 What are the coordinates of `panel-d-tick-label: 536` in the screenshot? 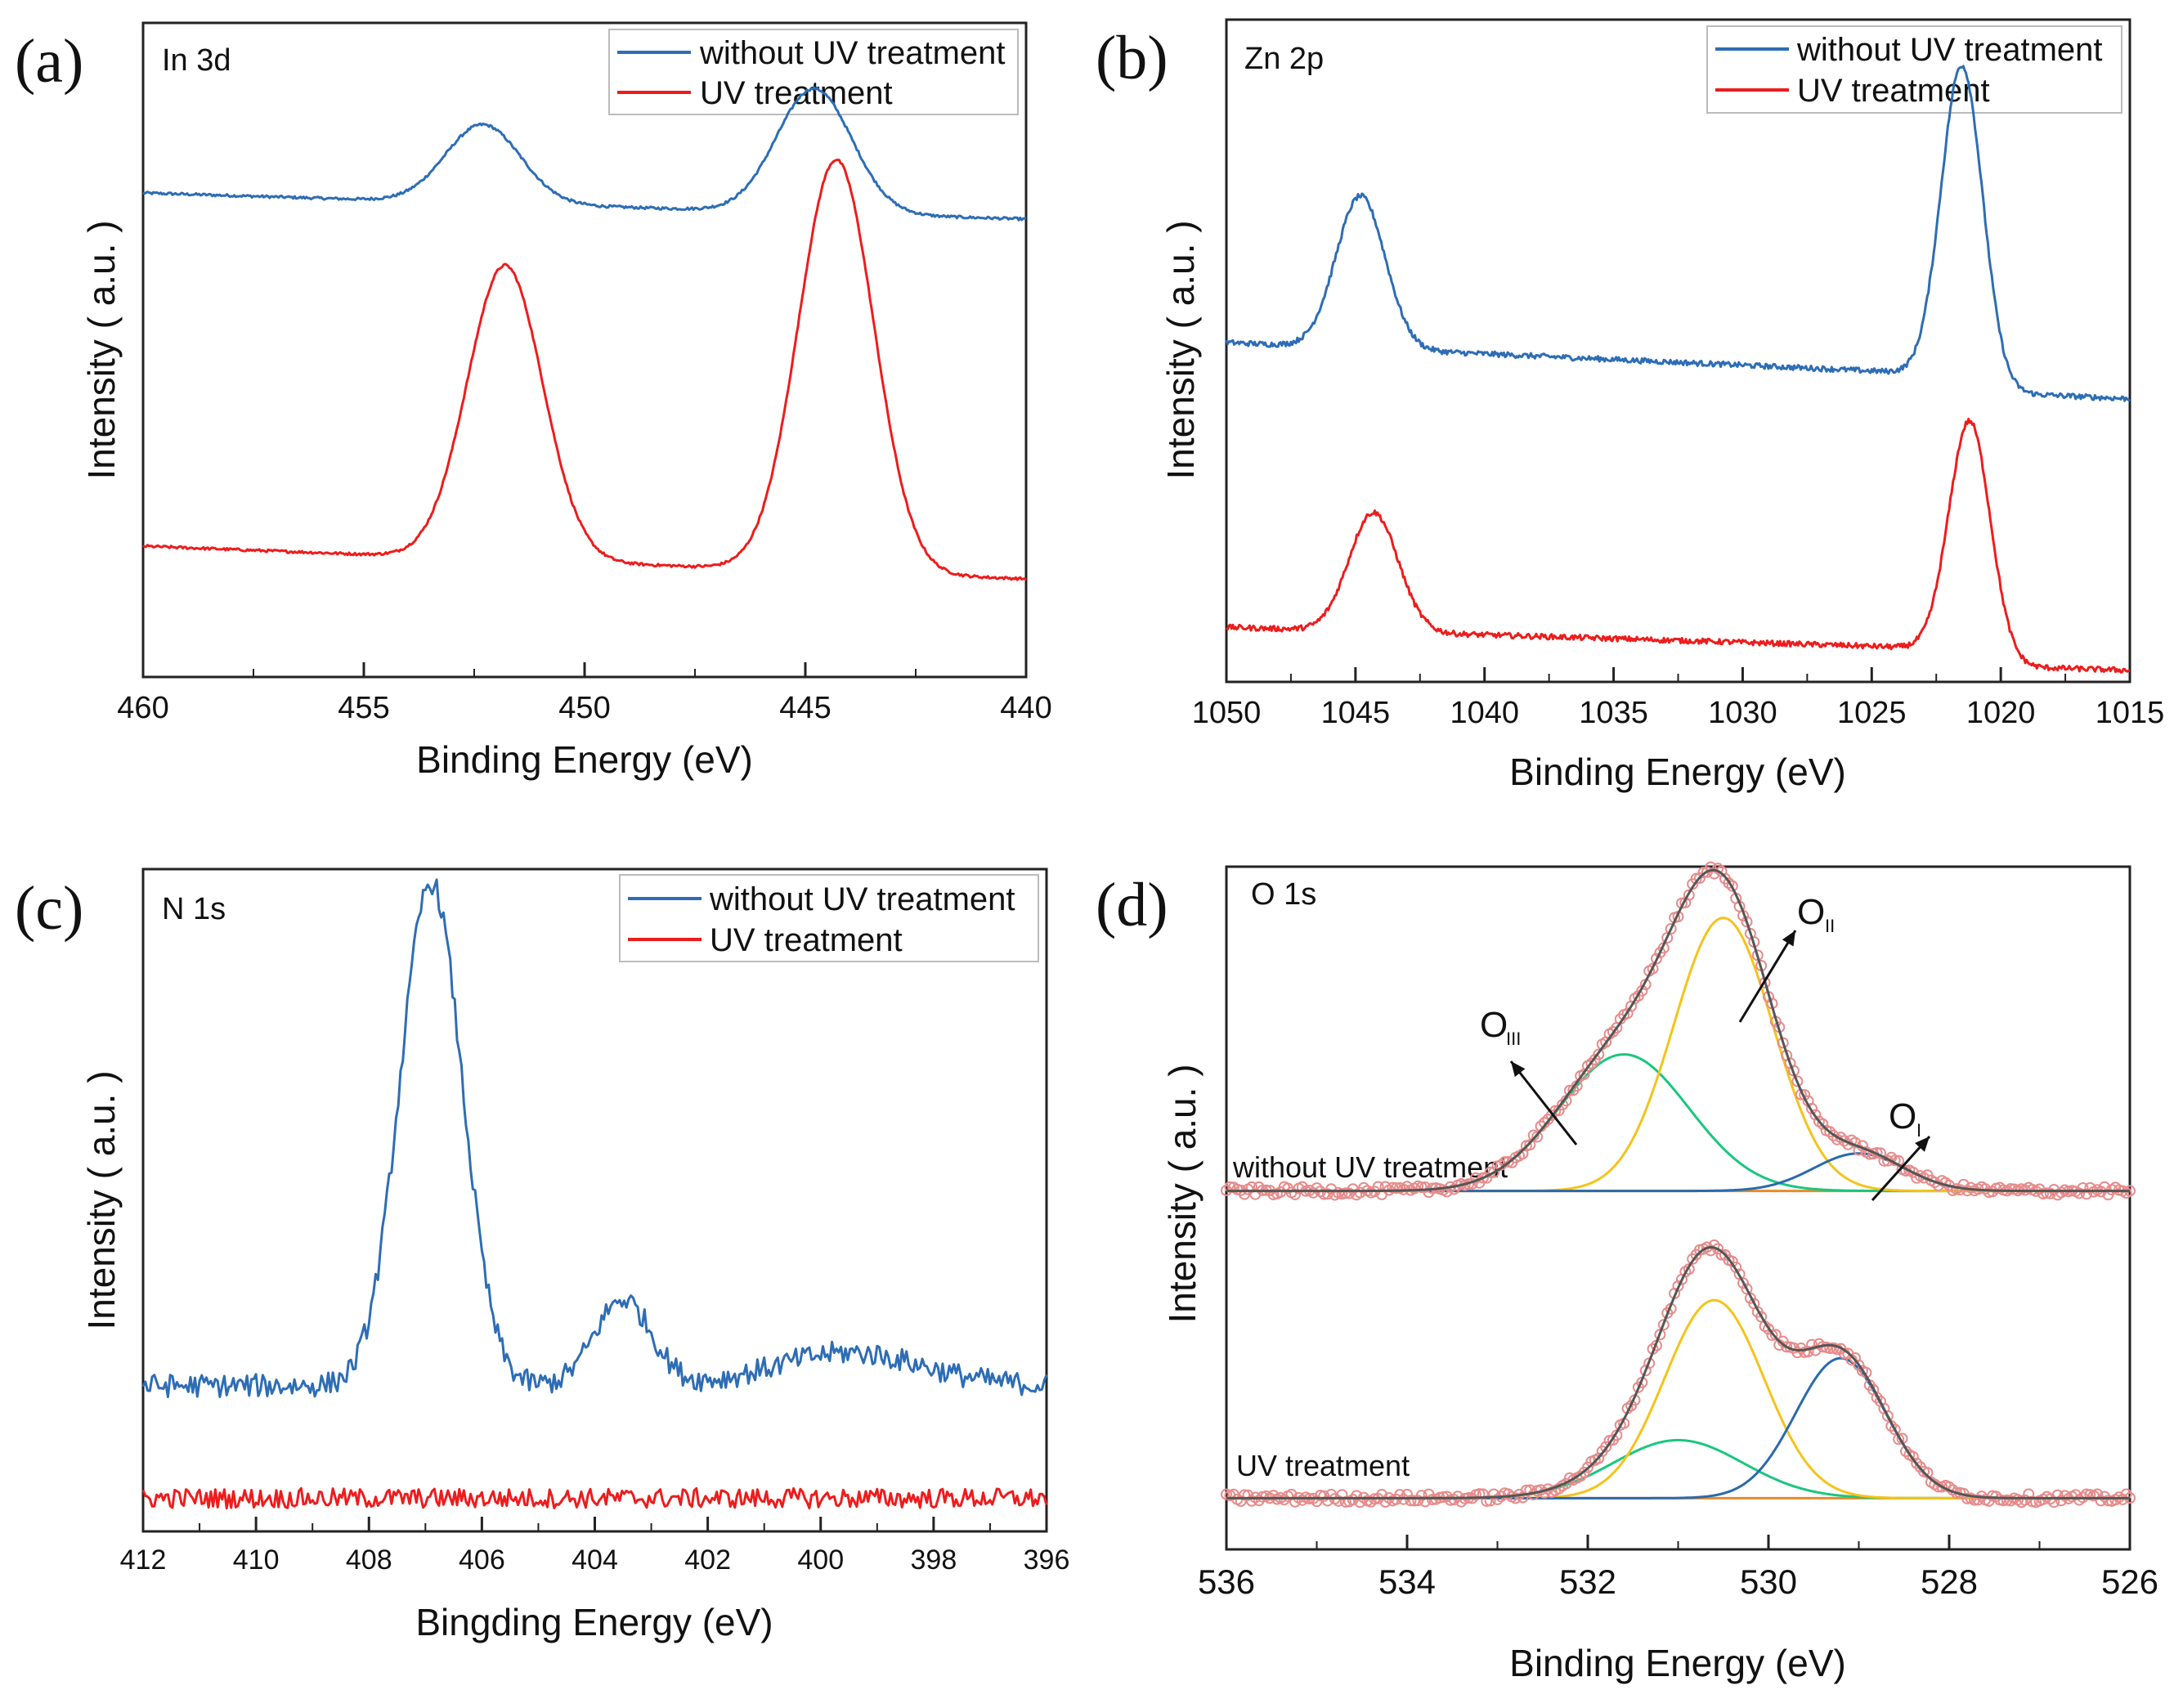 It's located at (1226, 1582).